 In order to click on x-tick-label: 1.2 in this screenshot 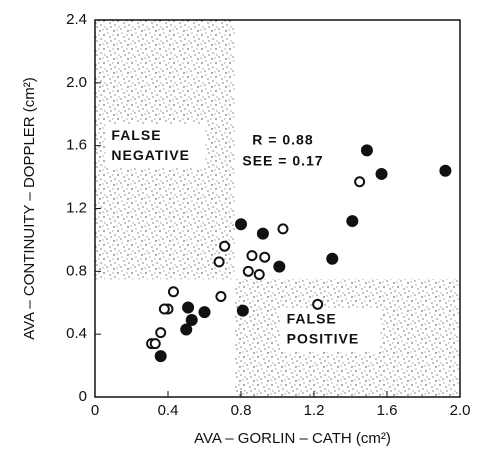, I will do `click(314, 410)`.